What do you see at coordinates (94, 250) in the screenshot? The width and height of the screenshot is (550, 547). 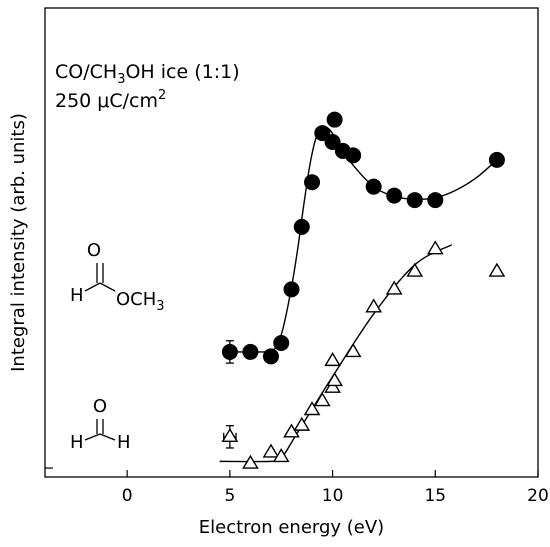 I see `methyl-formate-o-label: O` at bounding box center [94, 250].